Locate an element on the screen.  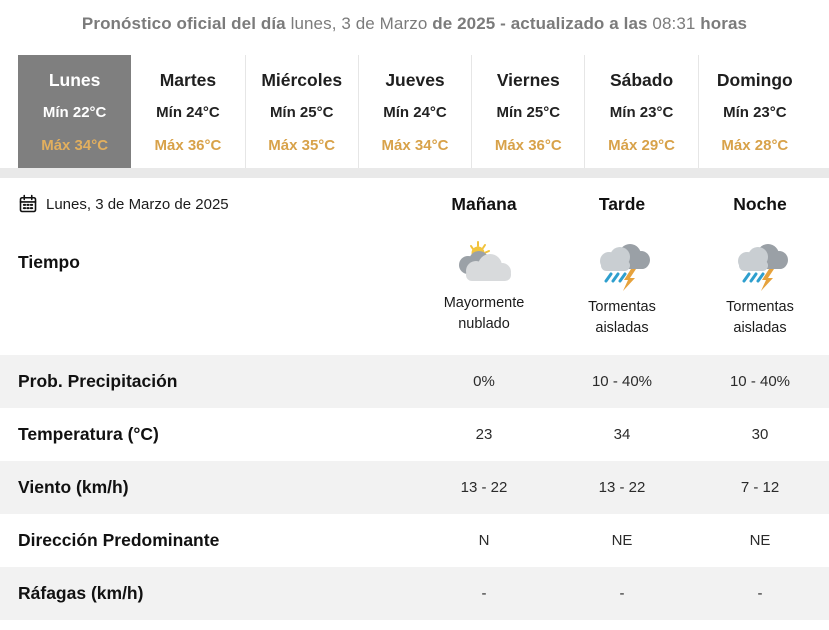
weather-cell-manana: Mayormente nublado is located at coordinates (484, 286).